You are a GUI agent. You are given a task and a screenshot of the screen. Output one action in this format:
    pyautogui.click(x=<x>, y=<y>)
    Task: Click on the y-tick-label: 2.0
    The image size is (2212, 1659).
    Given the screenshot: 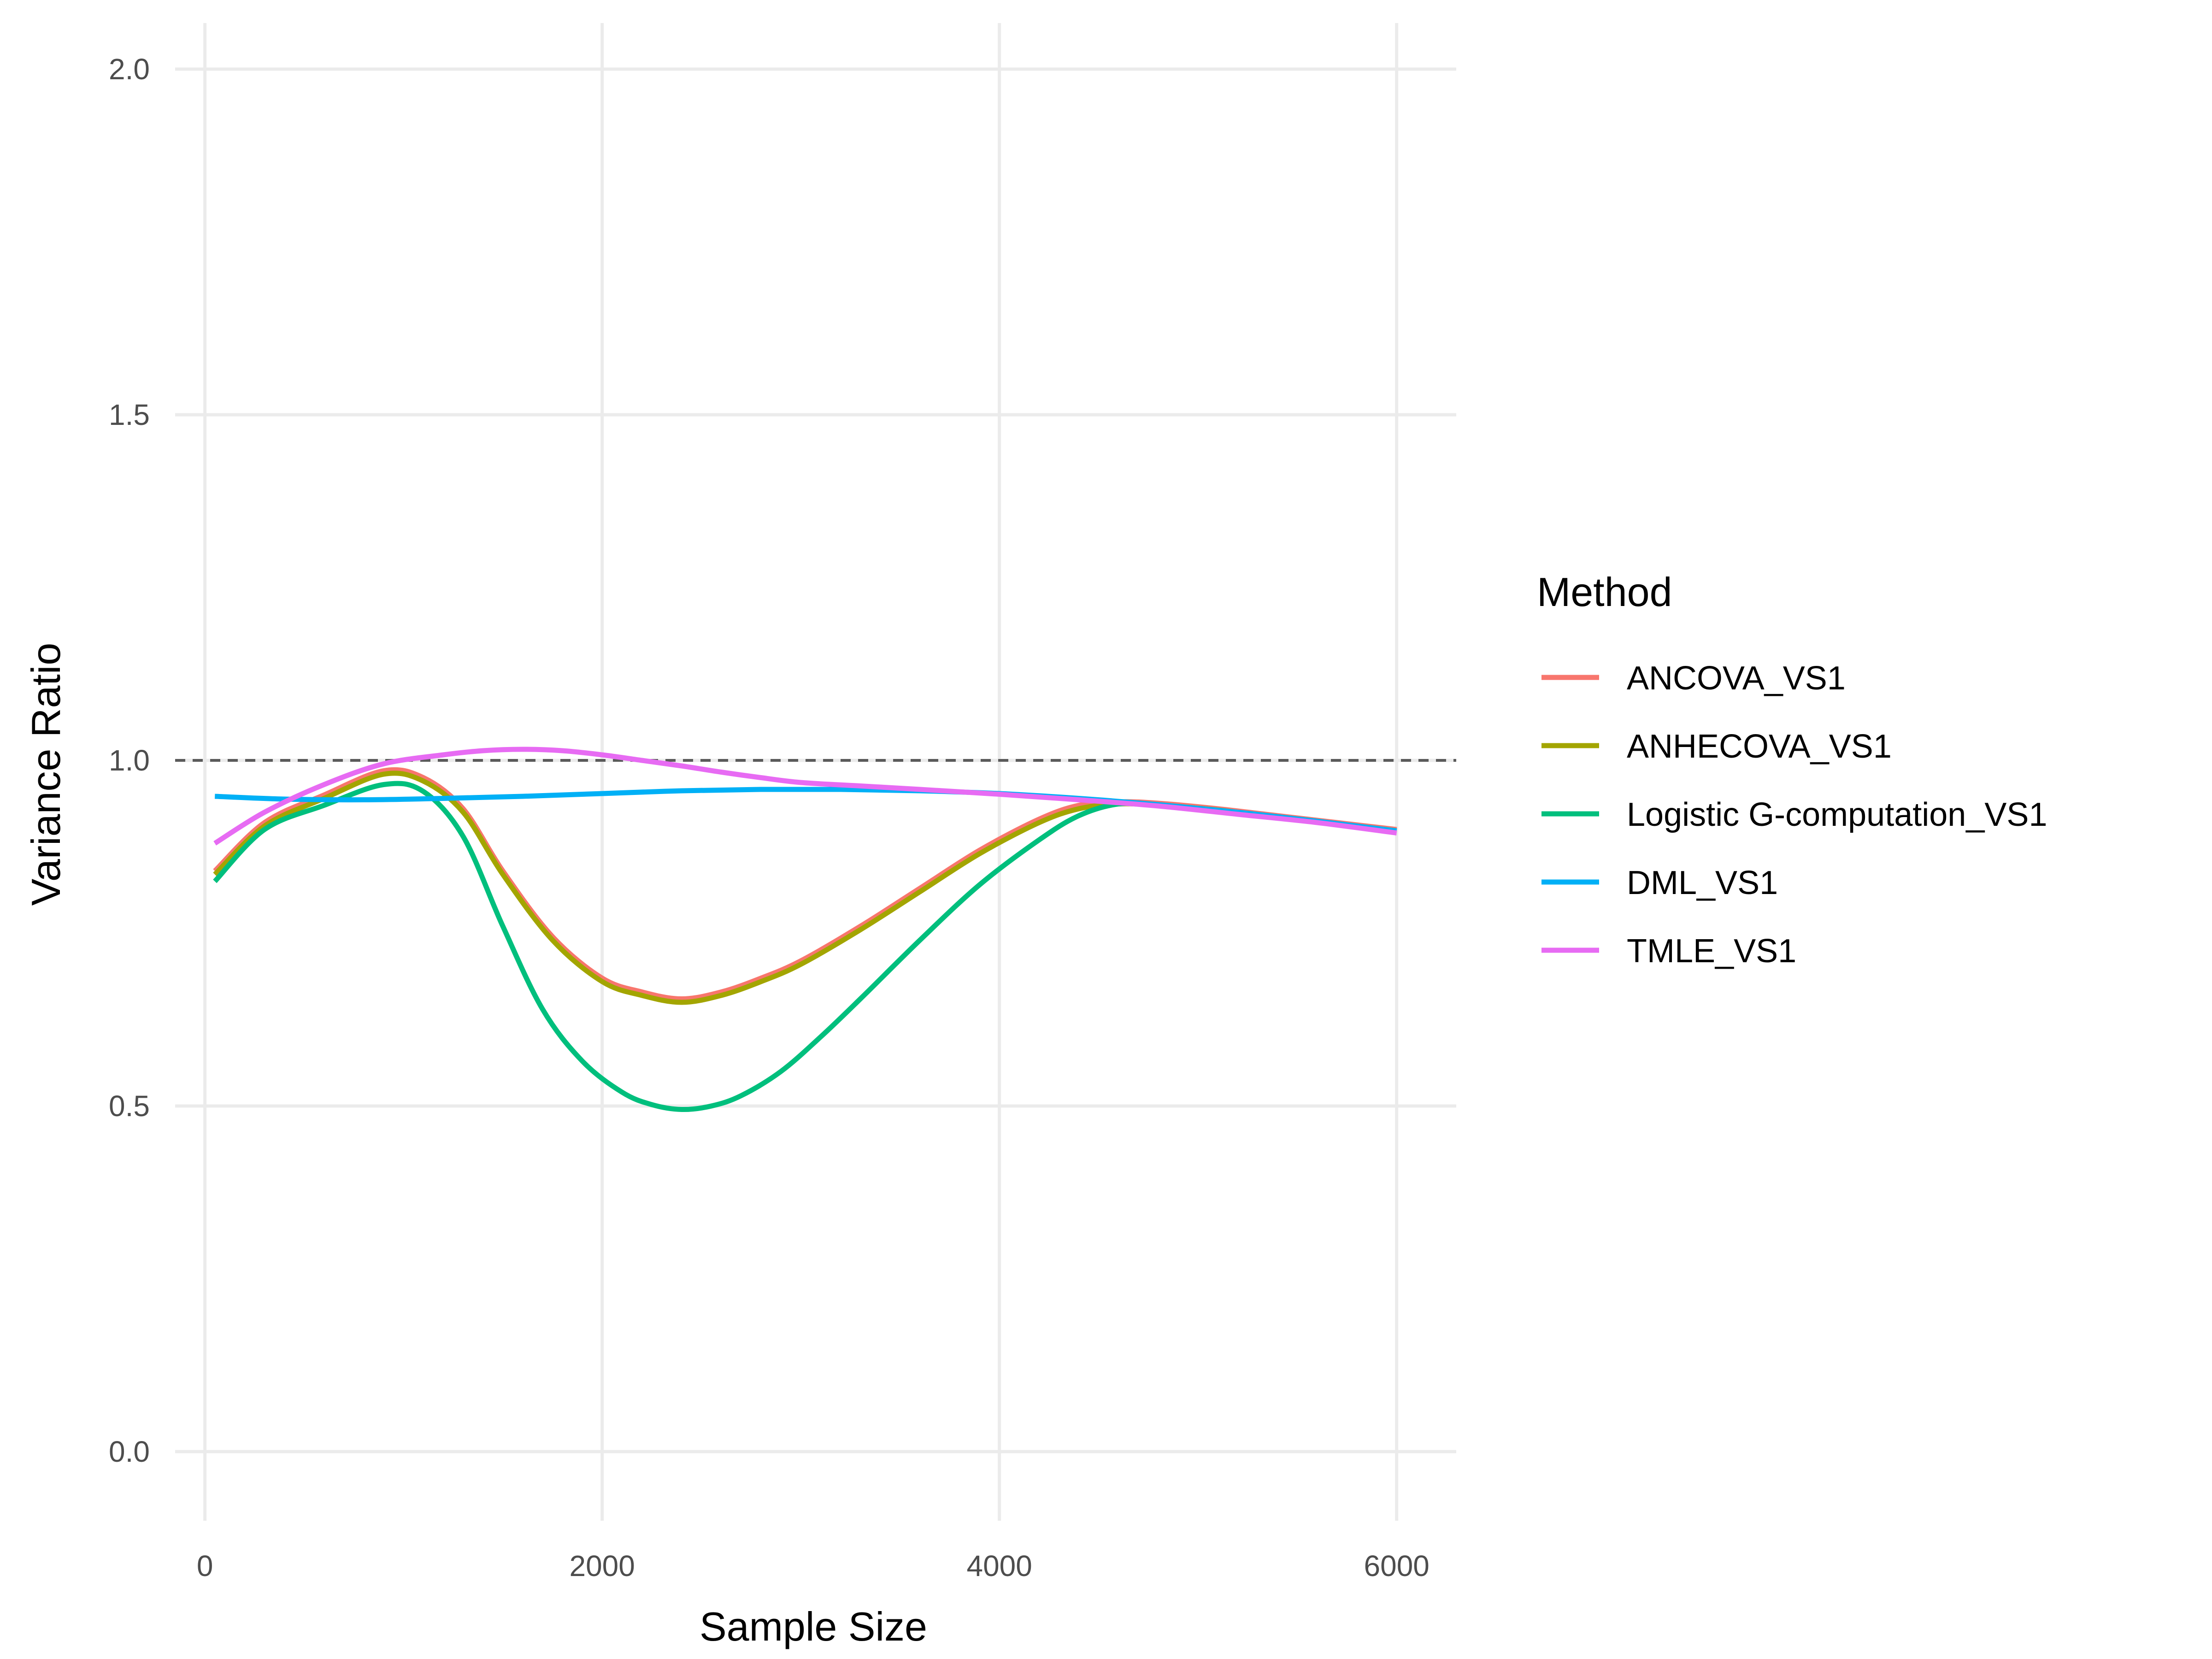 What is the action you would take?
    pyautogui.click(x=129, y=69)
    